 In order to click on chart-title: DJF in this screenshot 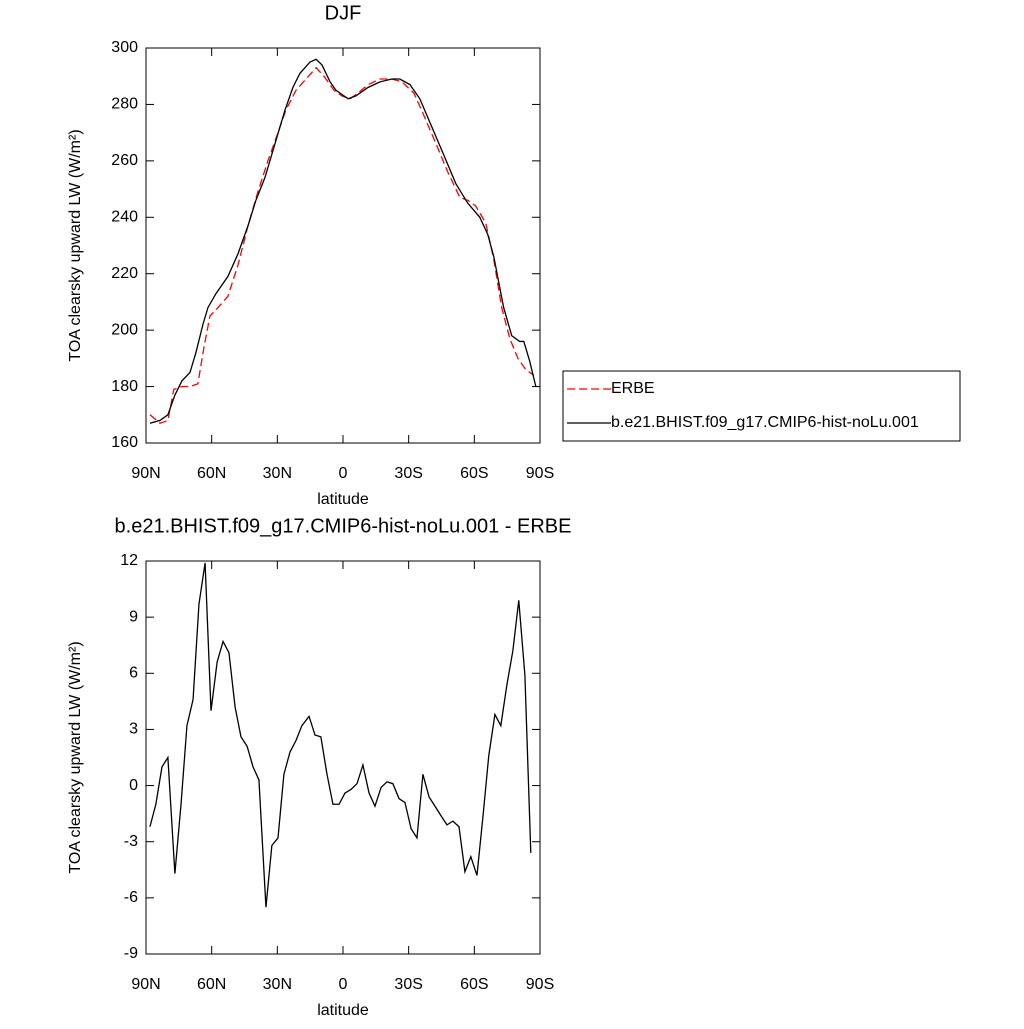, I will do `click(343, 13)`.